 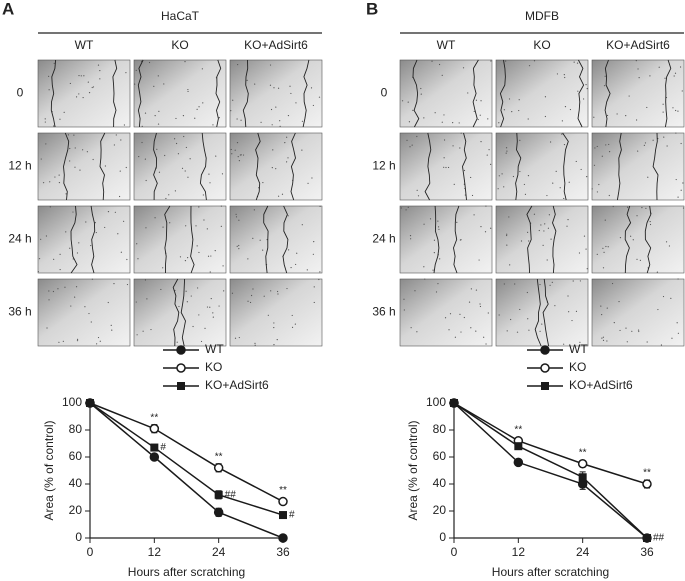 I want to click on significance: #, so click(x=292, y=515).